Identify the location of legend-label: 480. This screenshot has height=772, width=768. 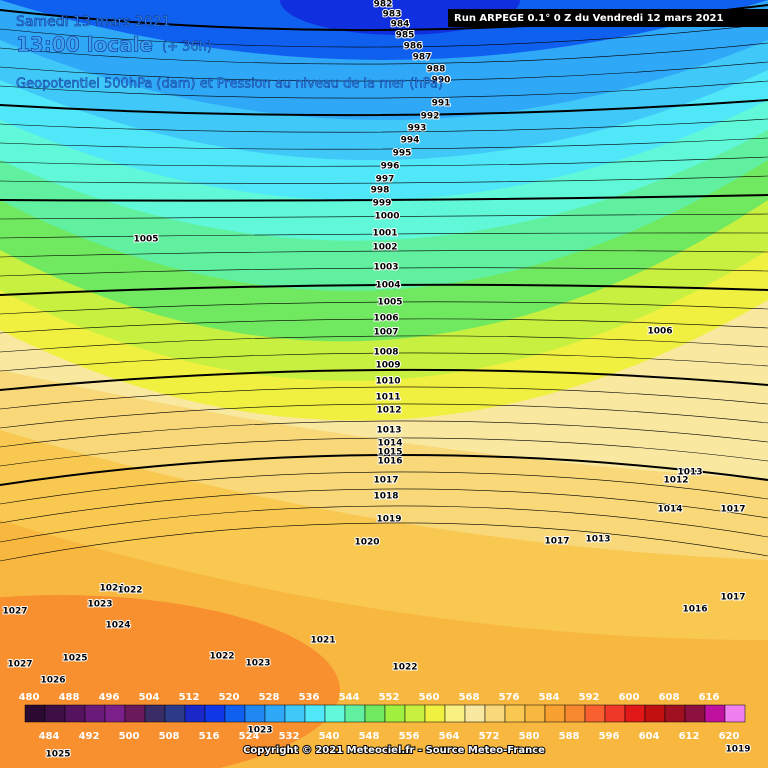
(29, 697).